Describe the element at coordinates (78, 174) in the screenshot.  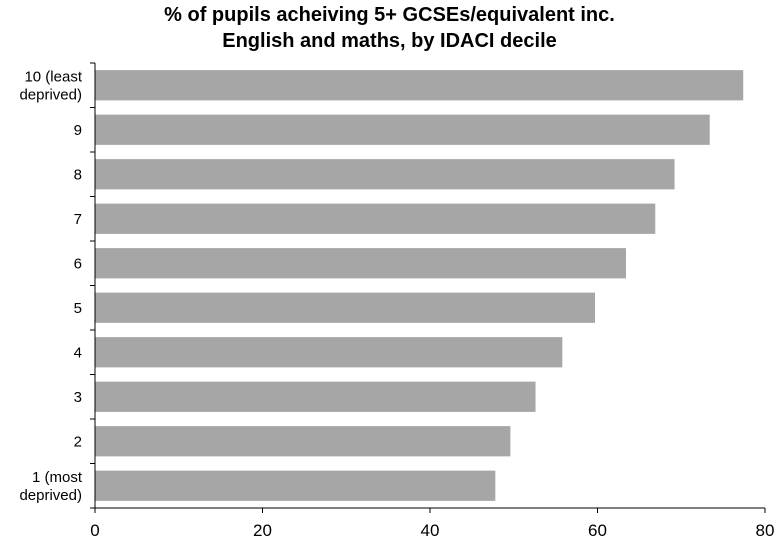
I see `y-tick-label: 8` at that location.